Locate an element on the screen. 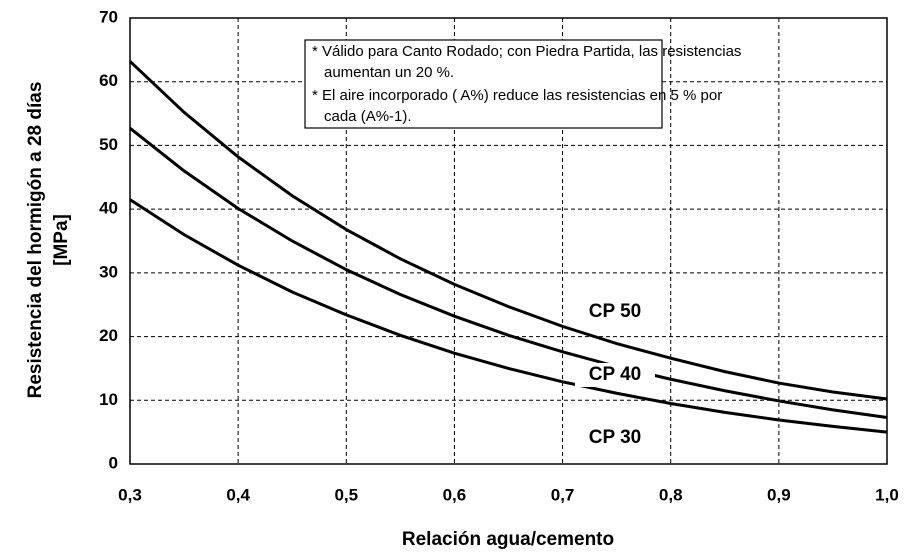 This screenshot has height=554, width=908. y-tick-label: 10 is located at coordinates (108, 399).